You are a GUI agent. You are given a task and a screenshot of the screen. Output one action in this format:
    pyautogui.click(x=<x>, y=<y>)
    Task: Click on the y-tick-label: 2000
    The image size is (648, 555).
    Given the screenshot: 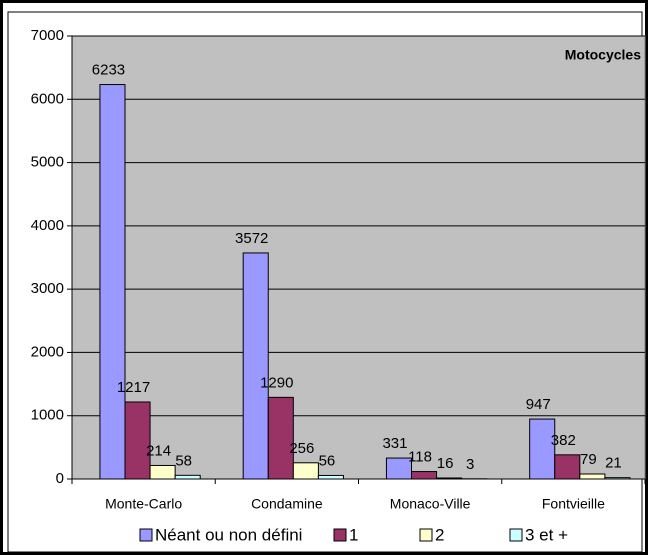 What is the action you would take?
    pyautogui.click(x=47, y=351)
    